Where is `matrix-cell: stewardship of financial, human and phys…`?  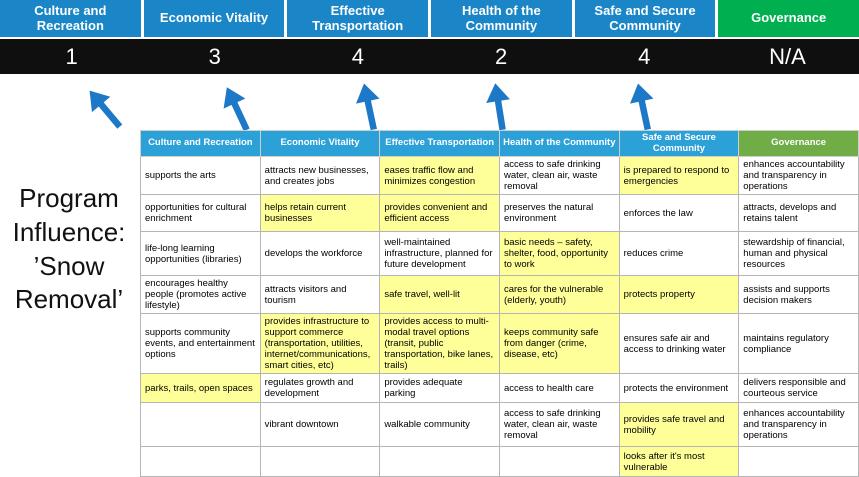
matrix-cell: stewardship of financial, human and phys… is located at coordinates (798, 254).